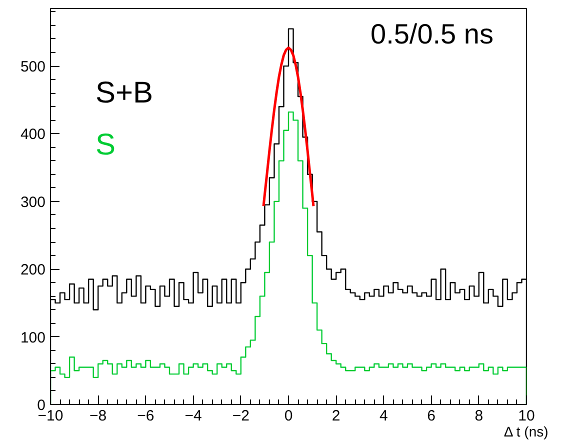 The image size is (562, 442). Describe the element at coordinates (288, 416) in the screenshot. I see `x-tick-label: 0` at that location.